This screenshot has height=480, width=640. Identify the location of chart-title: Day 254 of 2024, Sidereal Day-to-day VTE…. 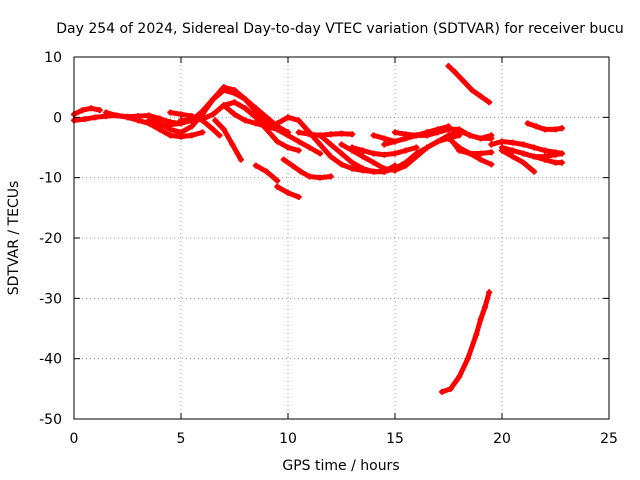
(340, 29).